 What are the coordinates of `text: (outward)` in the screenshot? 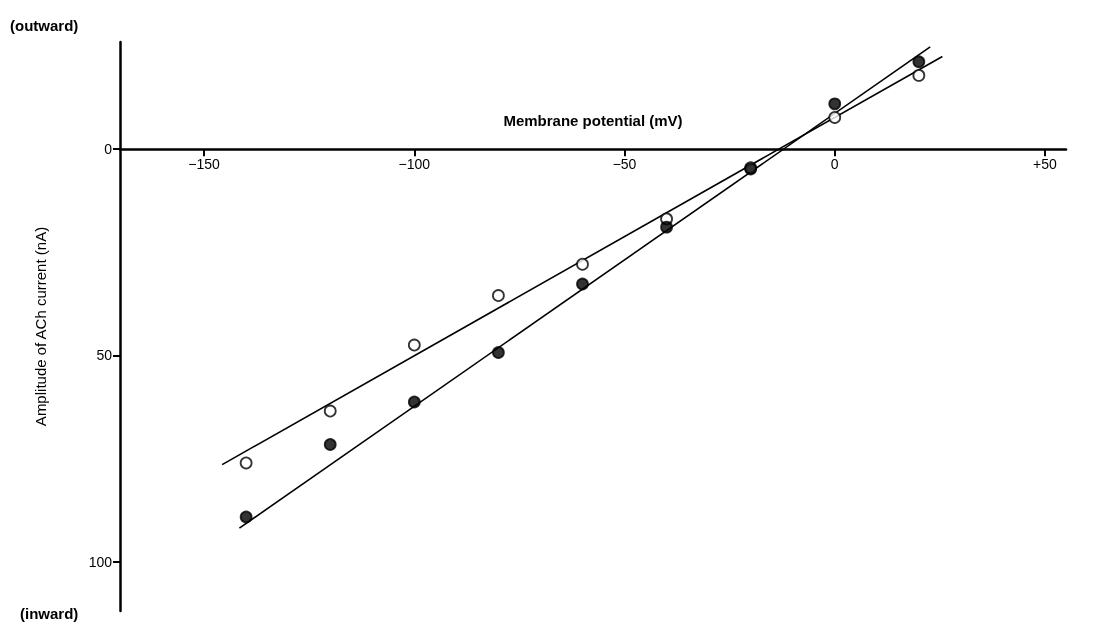 It's located at (44, 25).